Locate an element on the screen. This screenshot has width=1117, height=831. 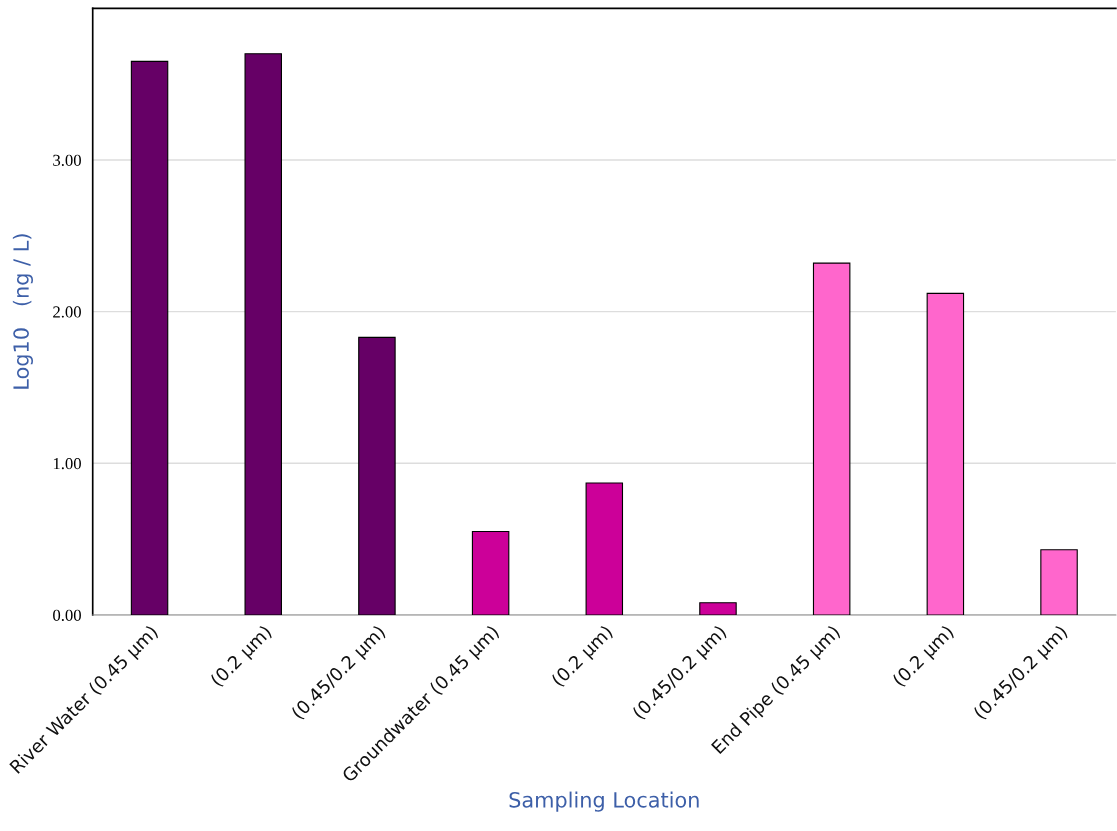
y-tick-label: 0.00 is located at coordinates (67, 615).